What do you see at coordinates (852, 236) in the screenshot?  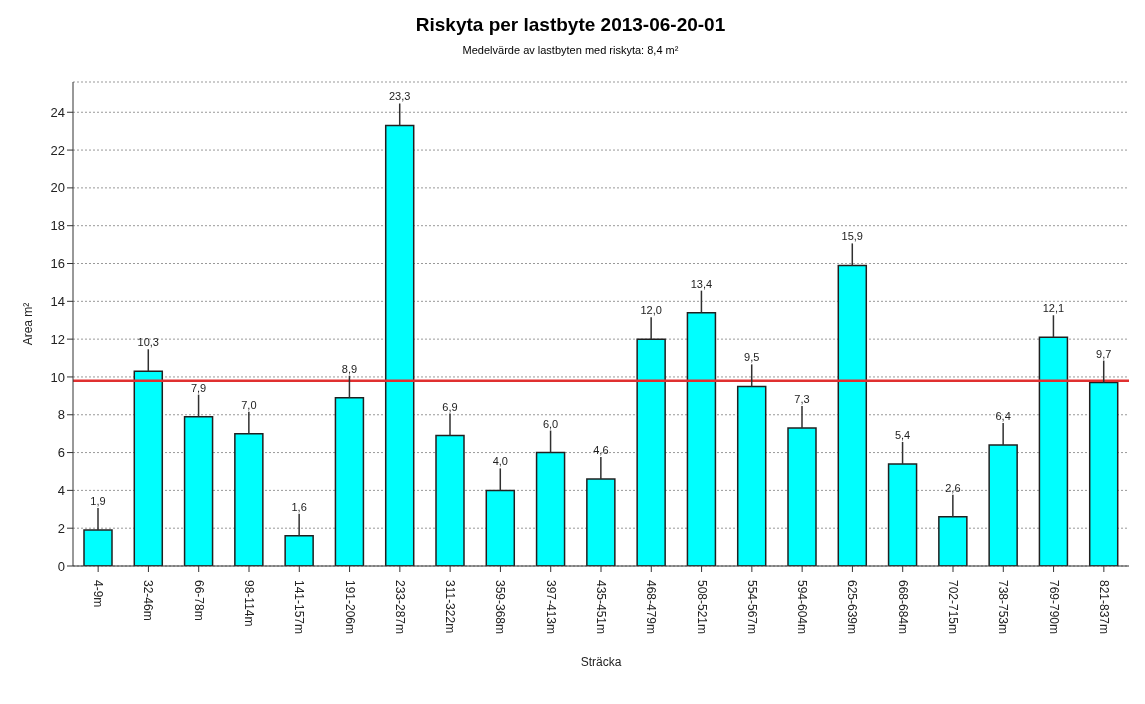 I see `data-label: 15,9` at bounding box center [852, 236].